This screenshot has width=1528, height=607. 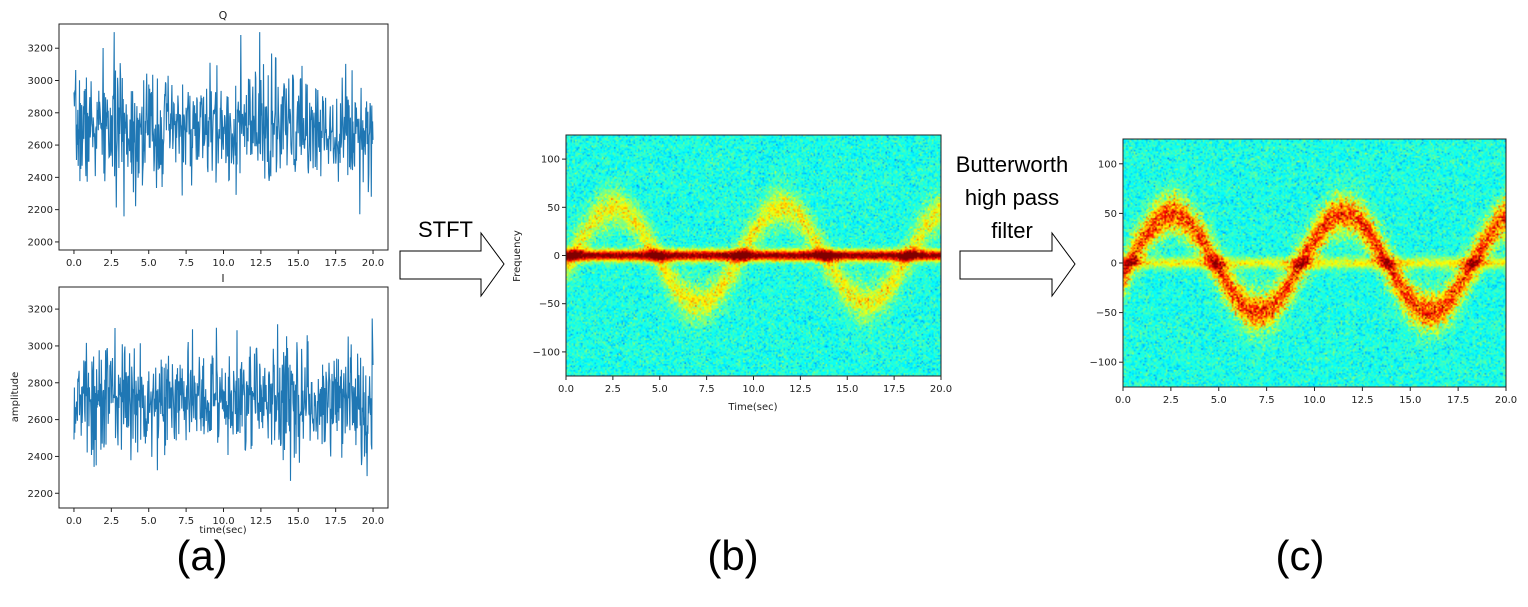 What do you see at coordinates (149, 521) in the screenshot?
I see `i-x-tick-label: 5.0` at bounding box center [149, 521].